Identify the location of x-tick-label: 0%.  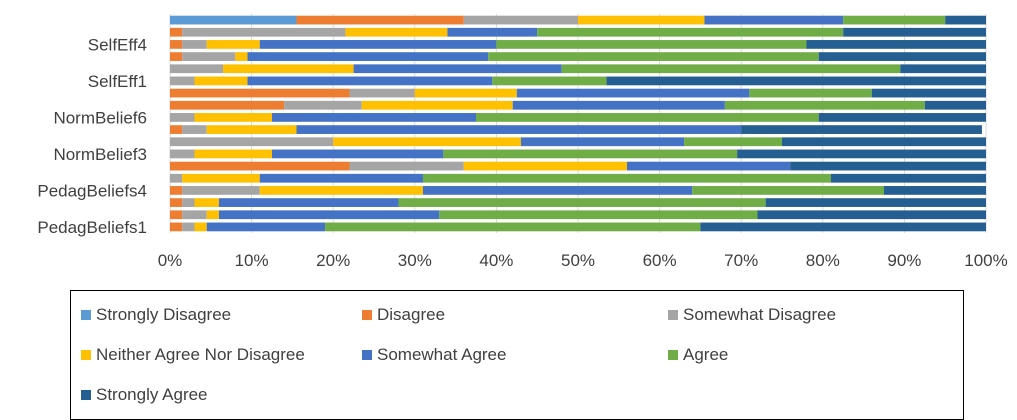
(170, 260).